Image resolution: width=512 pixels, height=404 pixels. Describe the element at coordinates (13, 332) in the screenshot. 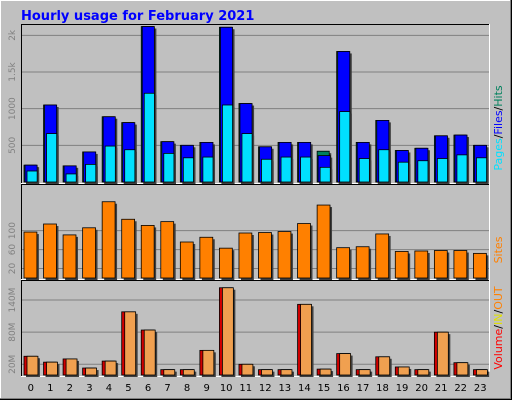

I see `panel-3-tick-label: 80M` at that location.